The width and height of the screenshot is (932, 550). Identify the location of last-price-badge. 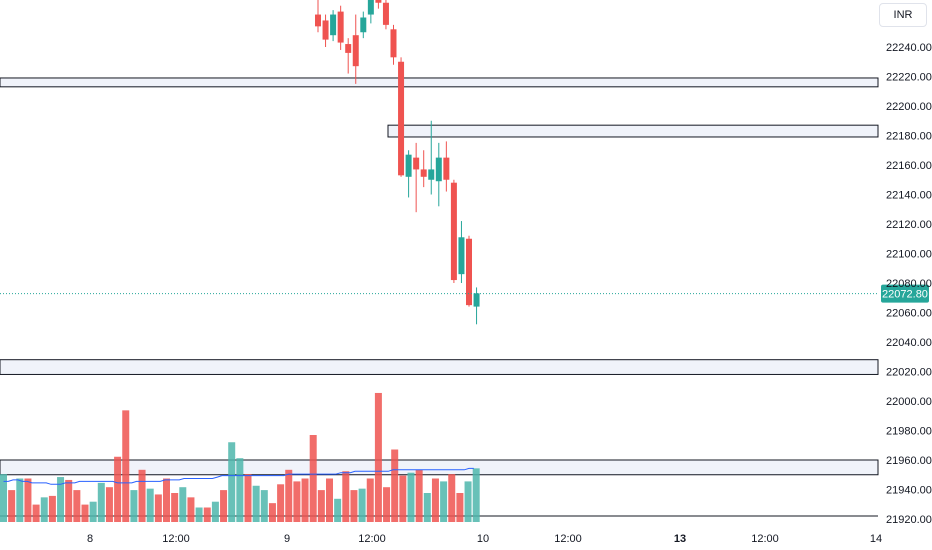
(905, 293).